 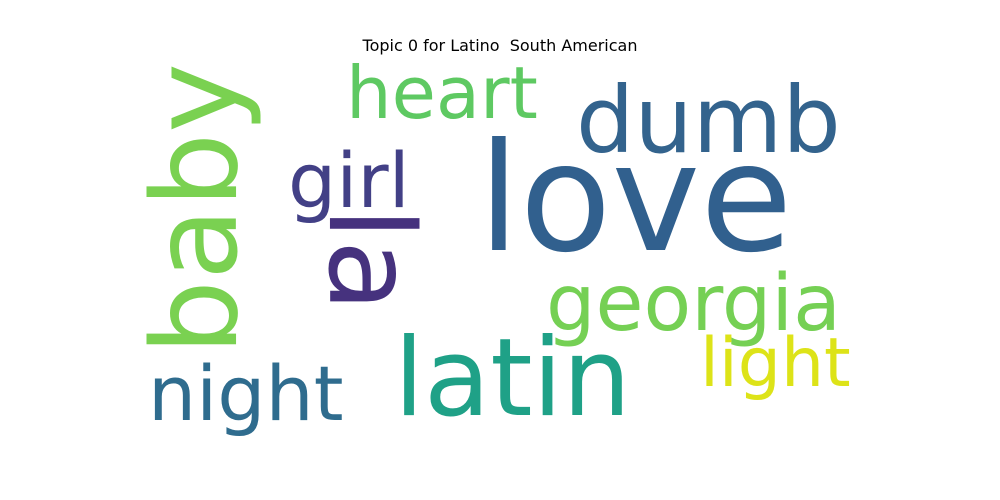 I want to click on word-night: night, so click(x=246, y=393).